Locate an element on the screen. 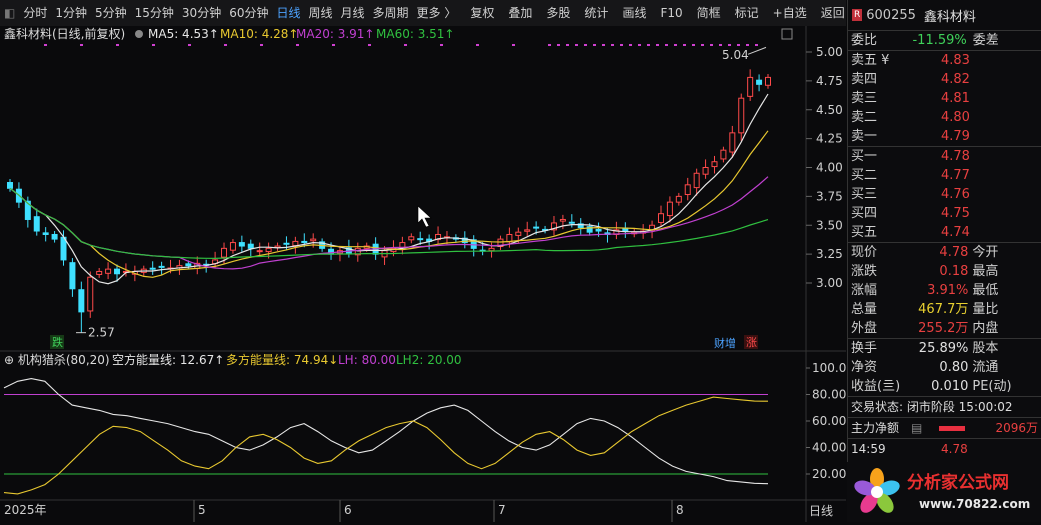 Image resolution: width=1041 pixels, height=525 pixels. book-row: 买二 4.77 is located at coordinates (944, 175).